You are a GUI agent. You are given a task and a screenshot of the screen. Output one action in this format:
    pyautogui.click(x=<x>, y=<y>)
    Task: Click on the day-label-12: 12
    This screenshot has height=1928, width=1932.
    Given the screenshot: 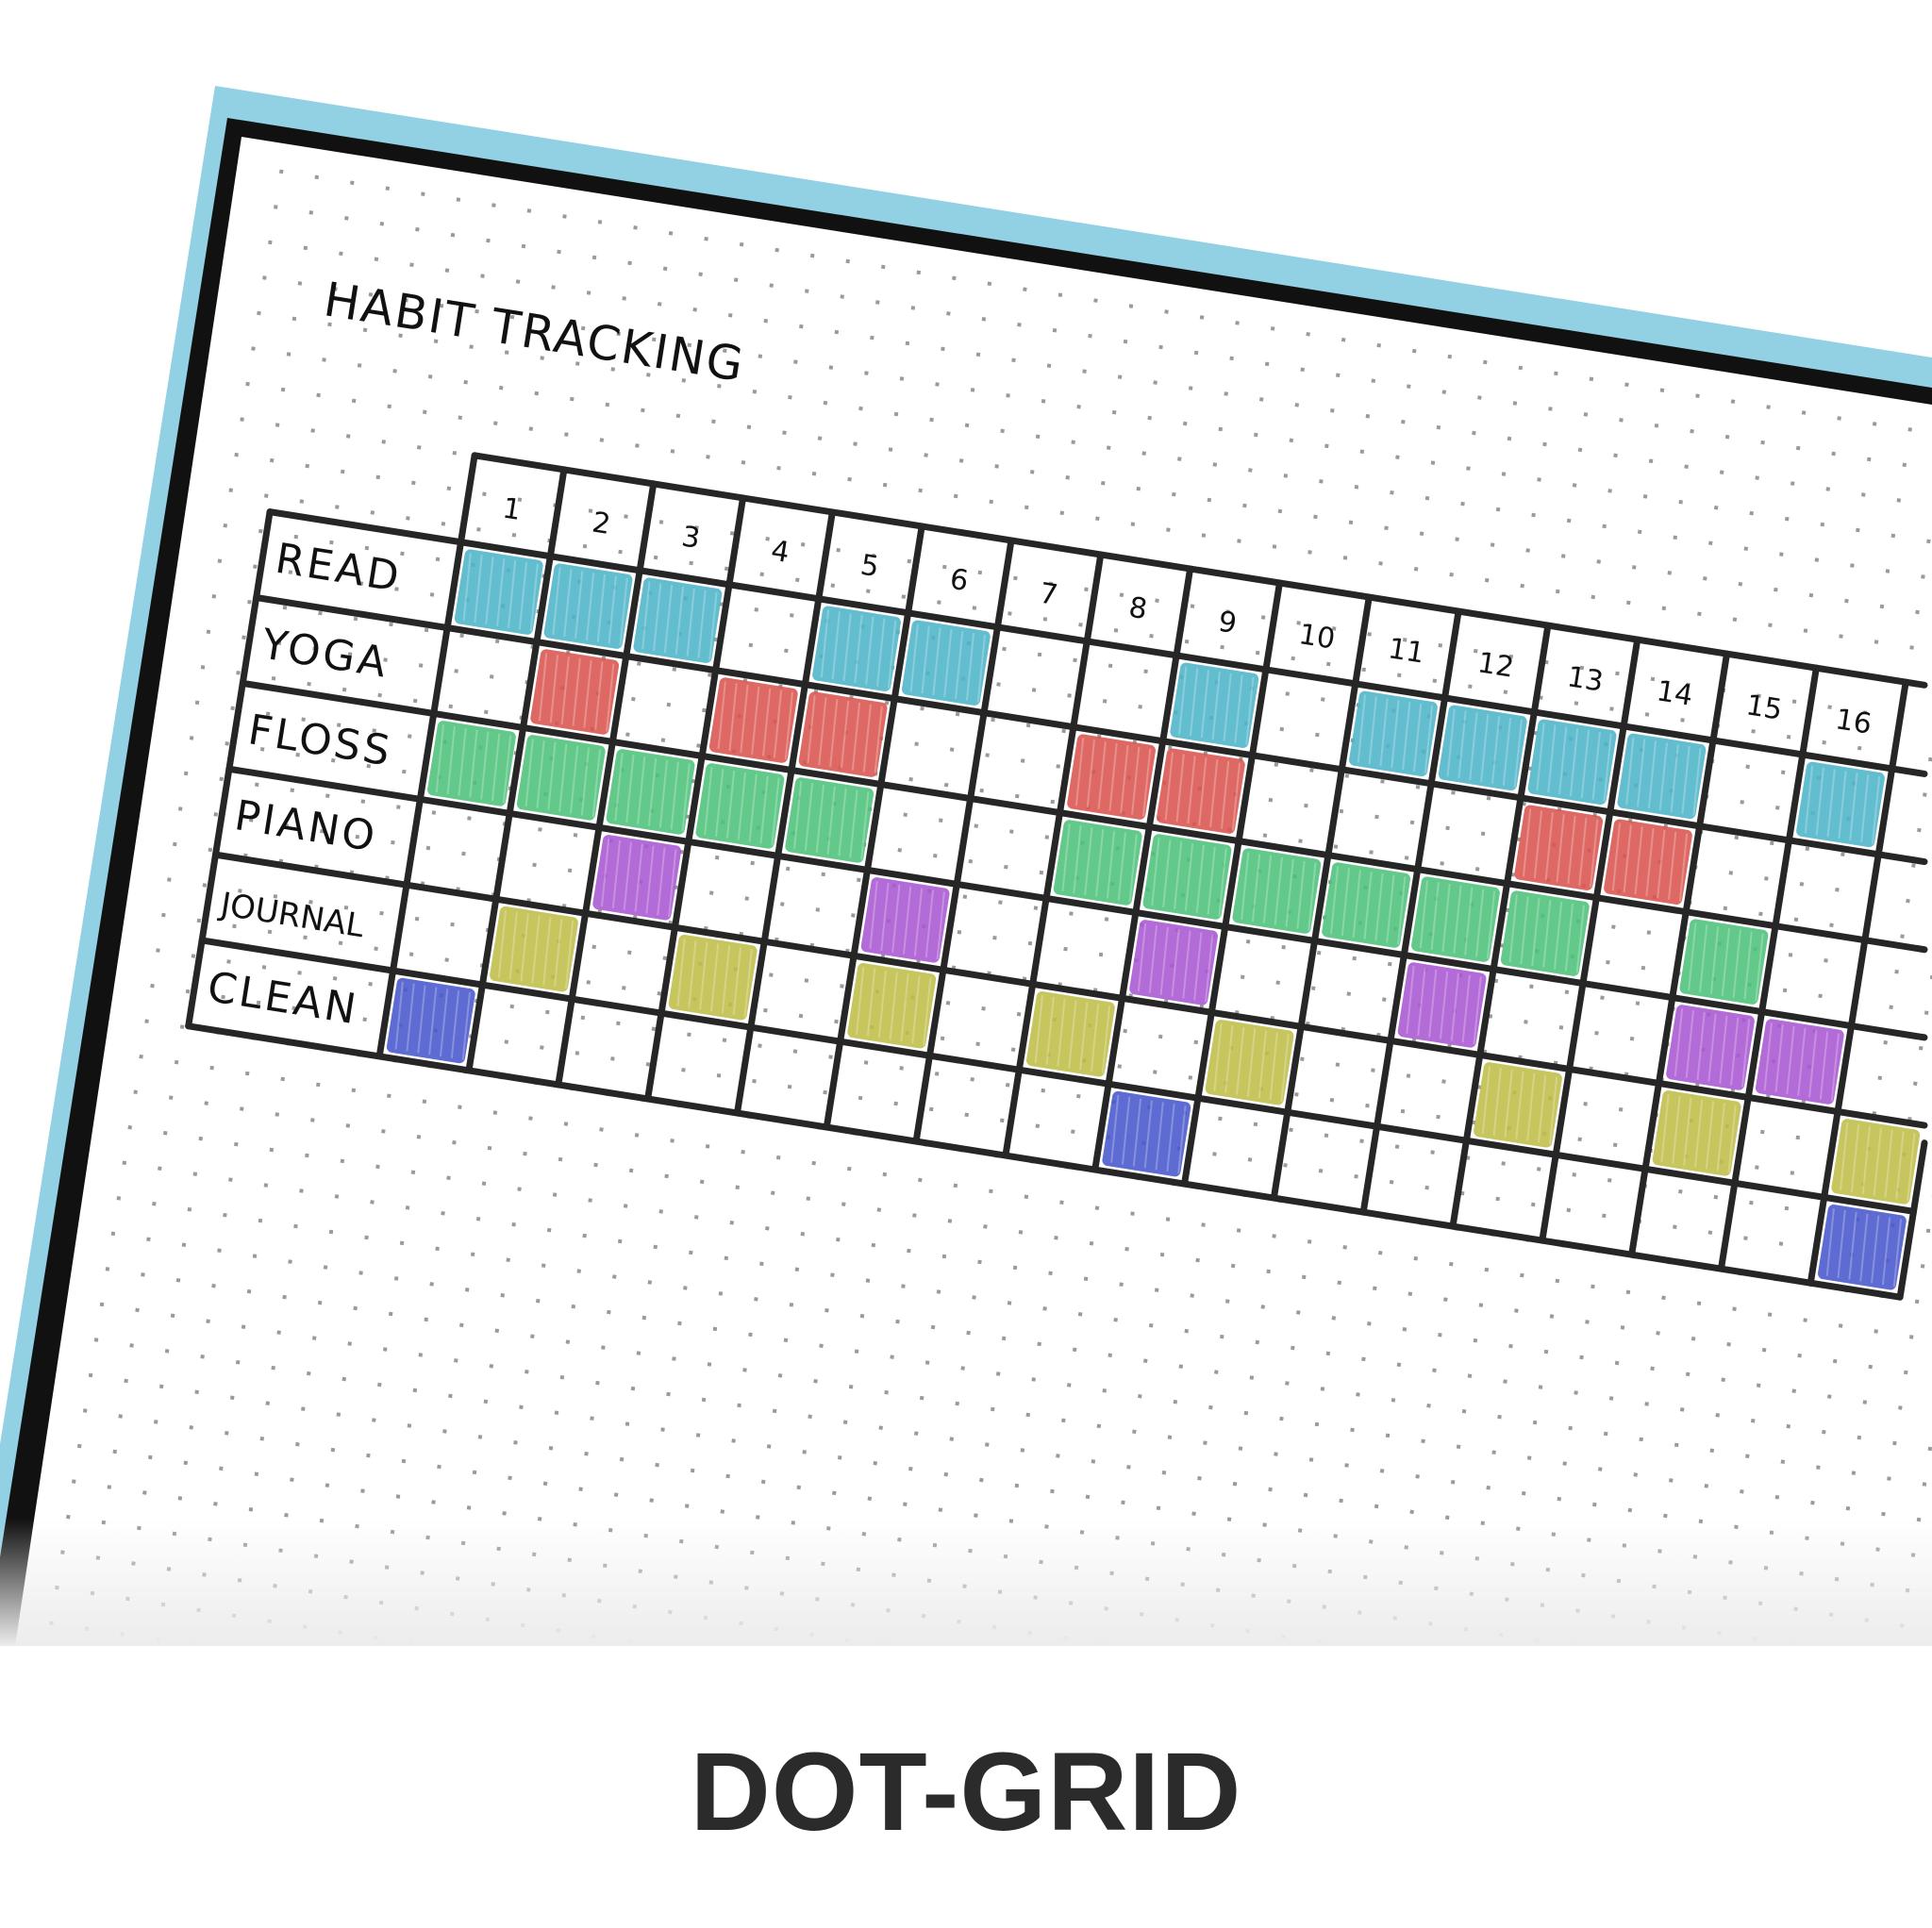 What is the action you would take?
    pyautogui.click(x=1496, y=665)
    